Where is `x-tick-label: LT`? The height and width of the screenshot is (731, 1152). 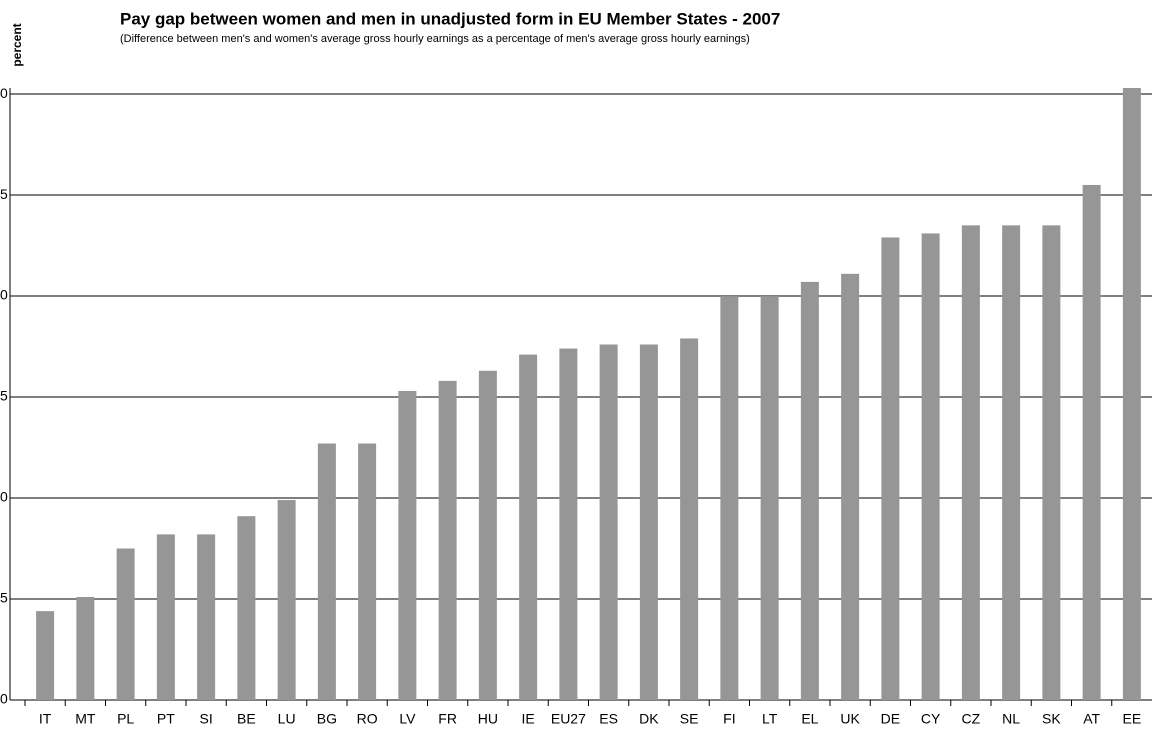
x-tick-label: LT is located at coordinates (770, 719).